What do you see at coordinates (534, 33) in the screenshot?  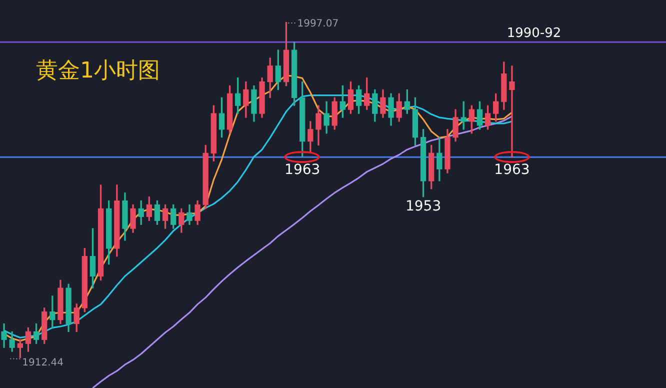 I see `annotation: 1990-92` at bounding box center [534, 33].